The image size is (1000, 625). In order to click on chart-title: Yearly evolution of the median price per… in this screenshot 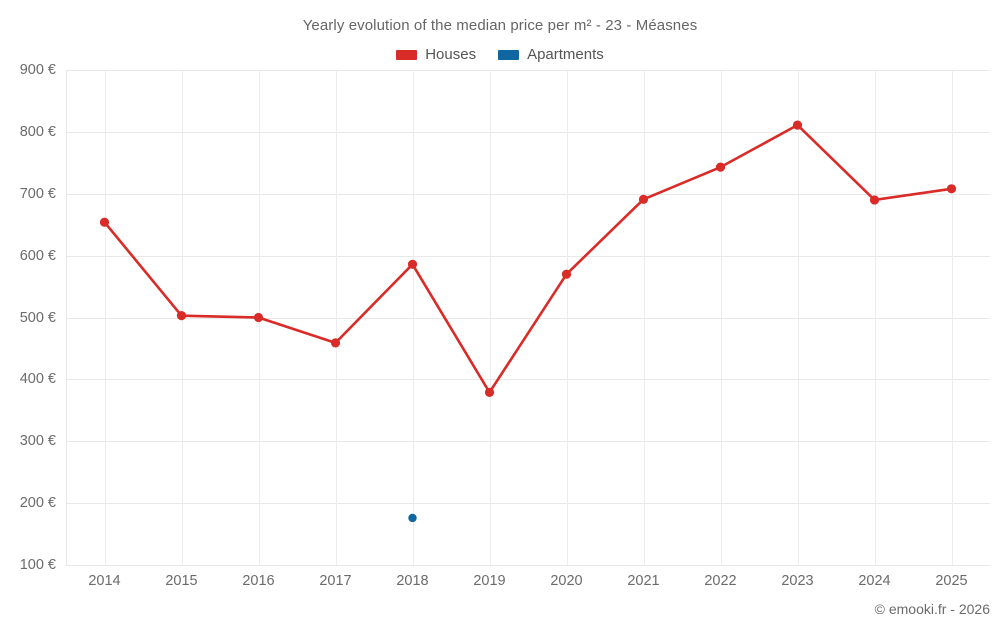, I will do `click(500, 25)`.